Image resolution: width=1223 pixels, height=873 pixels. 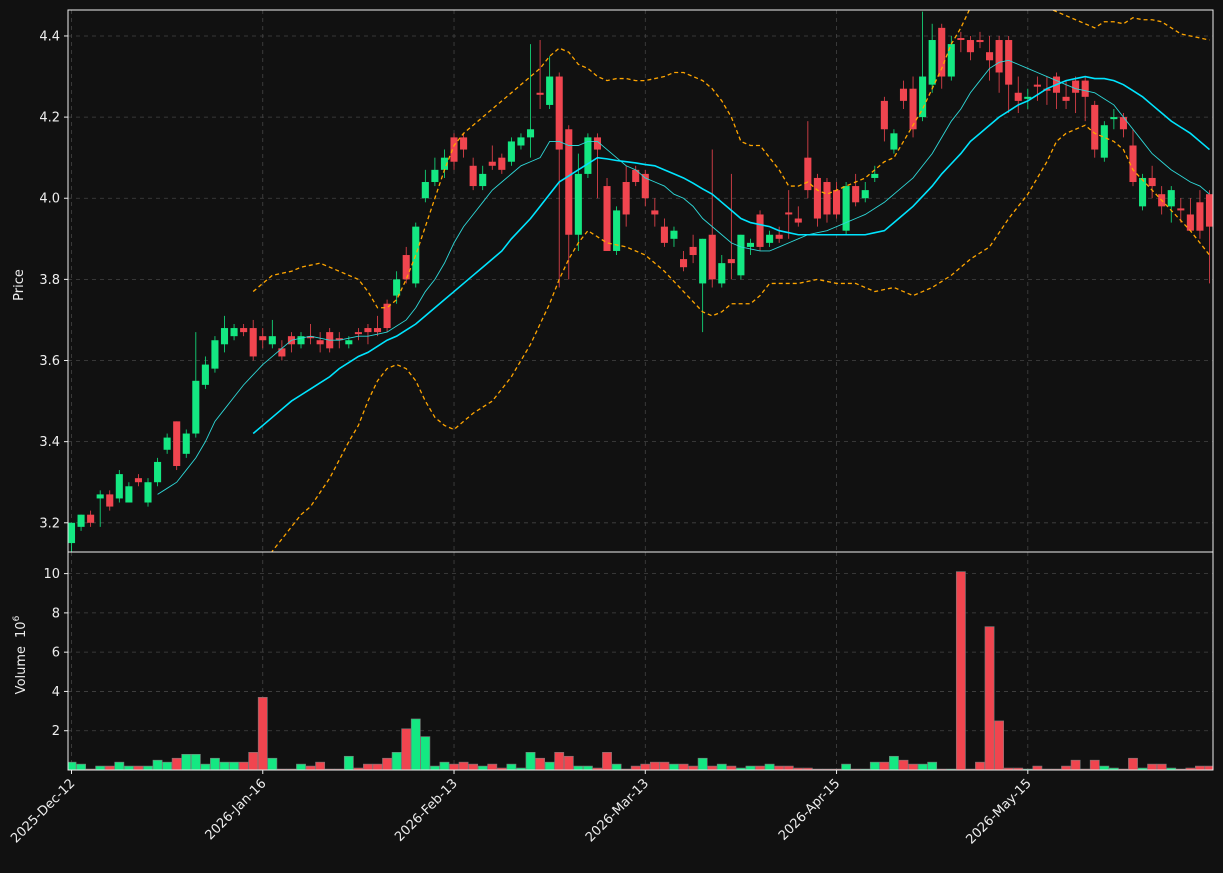 What do you see at coordinates (617, 810) in the screenshot?
I see `x-tick-label: 2026-Mar-13` at bounding box center [617, 810].